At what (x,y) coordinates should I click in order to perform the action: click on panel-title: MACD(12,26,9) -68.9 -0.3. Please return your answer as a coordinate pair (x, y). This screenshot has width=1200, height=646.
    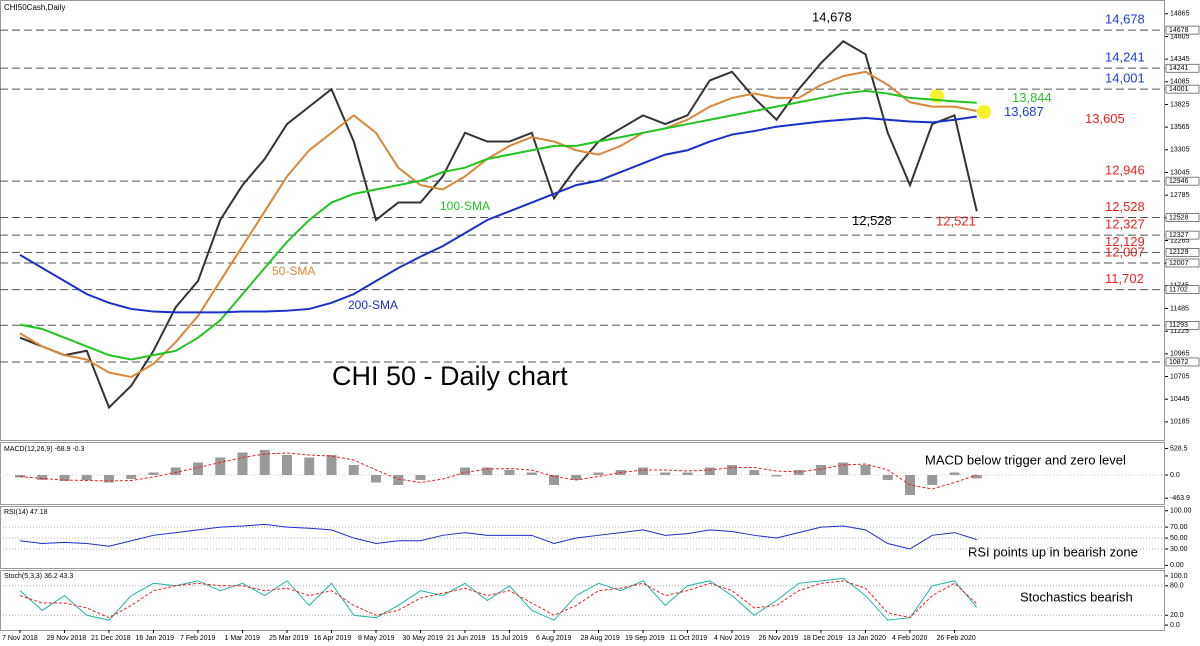
    Looking at the image, I should click on (44, 449).